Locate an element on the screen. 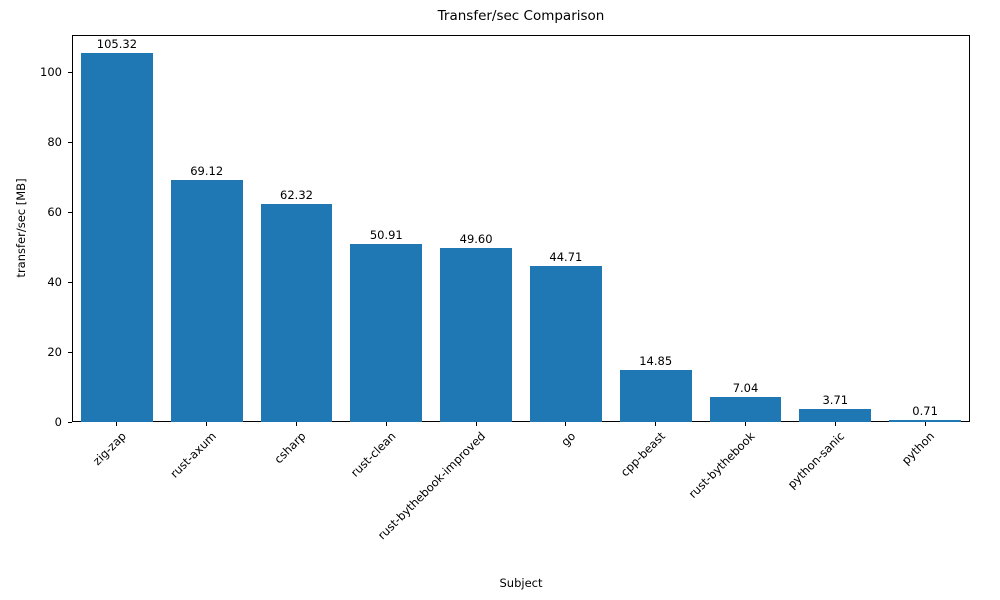 The height and width of the screenshot is (600, 1000). bar-value-label: 3.71 is located at coordinates (835, 400).